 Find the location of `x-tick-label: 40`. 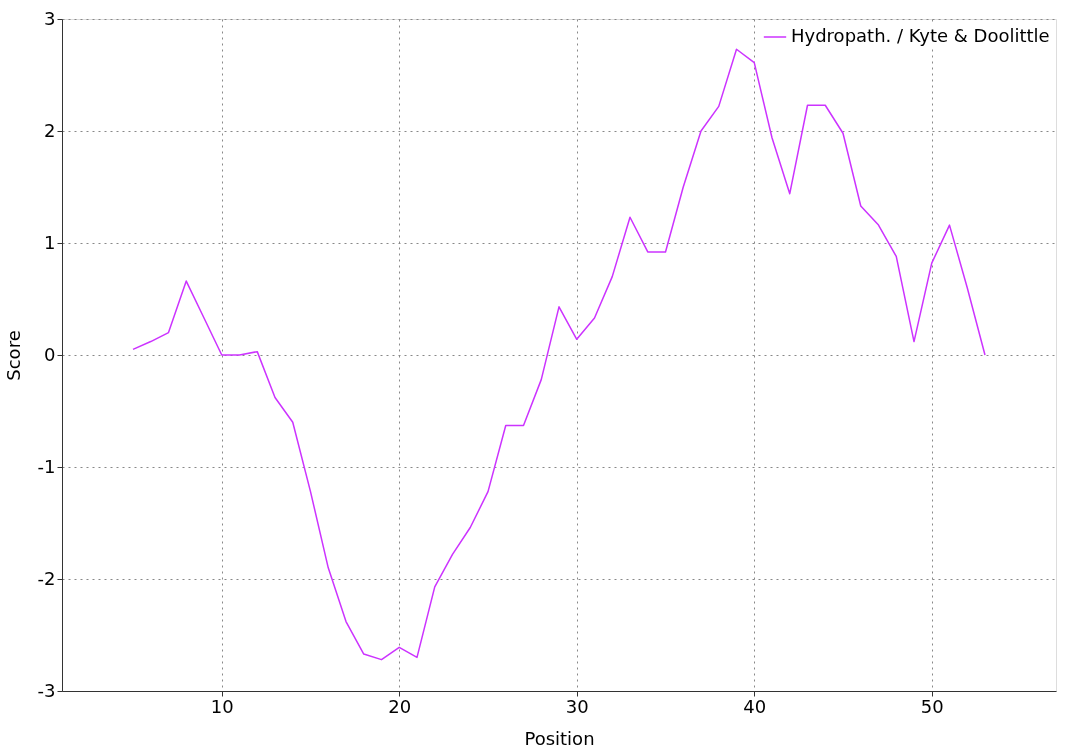

x-tick-label: 40 is located at coordinates (755, 706).